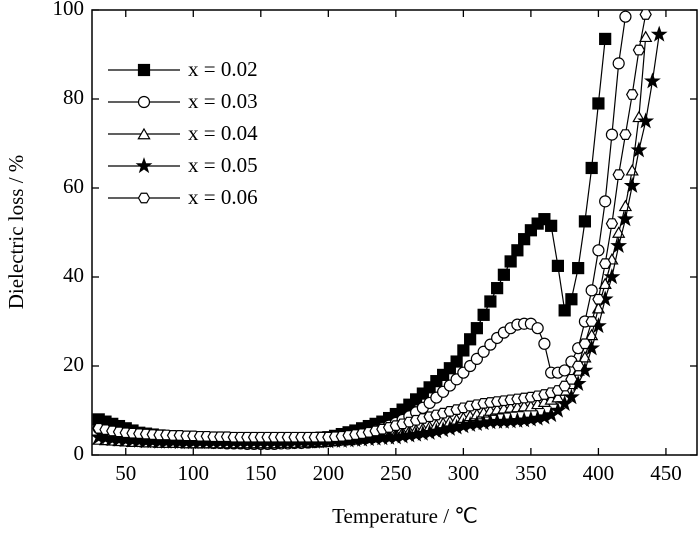 The width and height of the screenshot is (700, 533). What do you see at coordinates (223, 133) in the screenshot?
I see `legend-label: x = 0.04` at bounding box center [223, 133].